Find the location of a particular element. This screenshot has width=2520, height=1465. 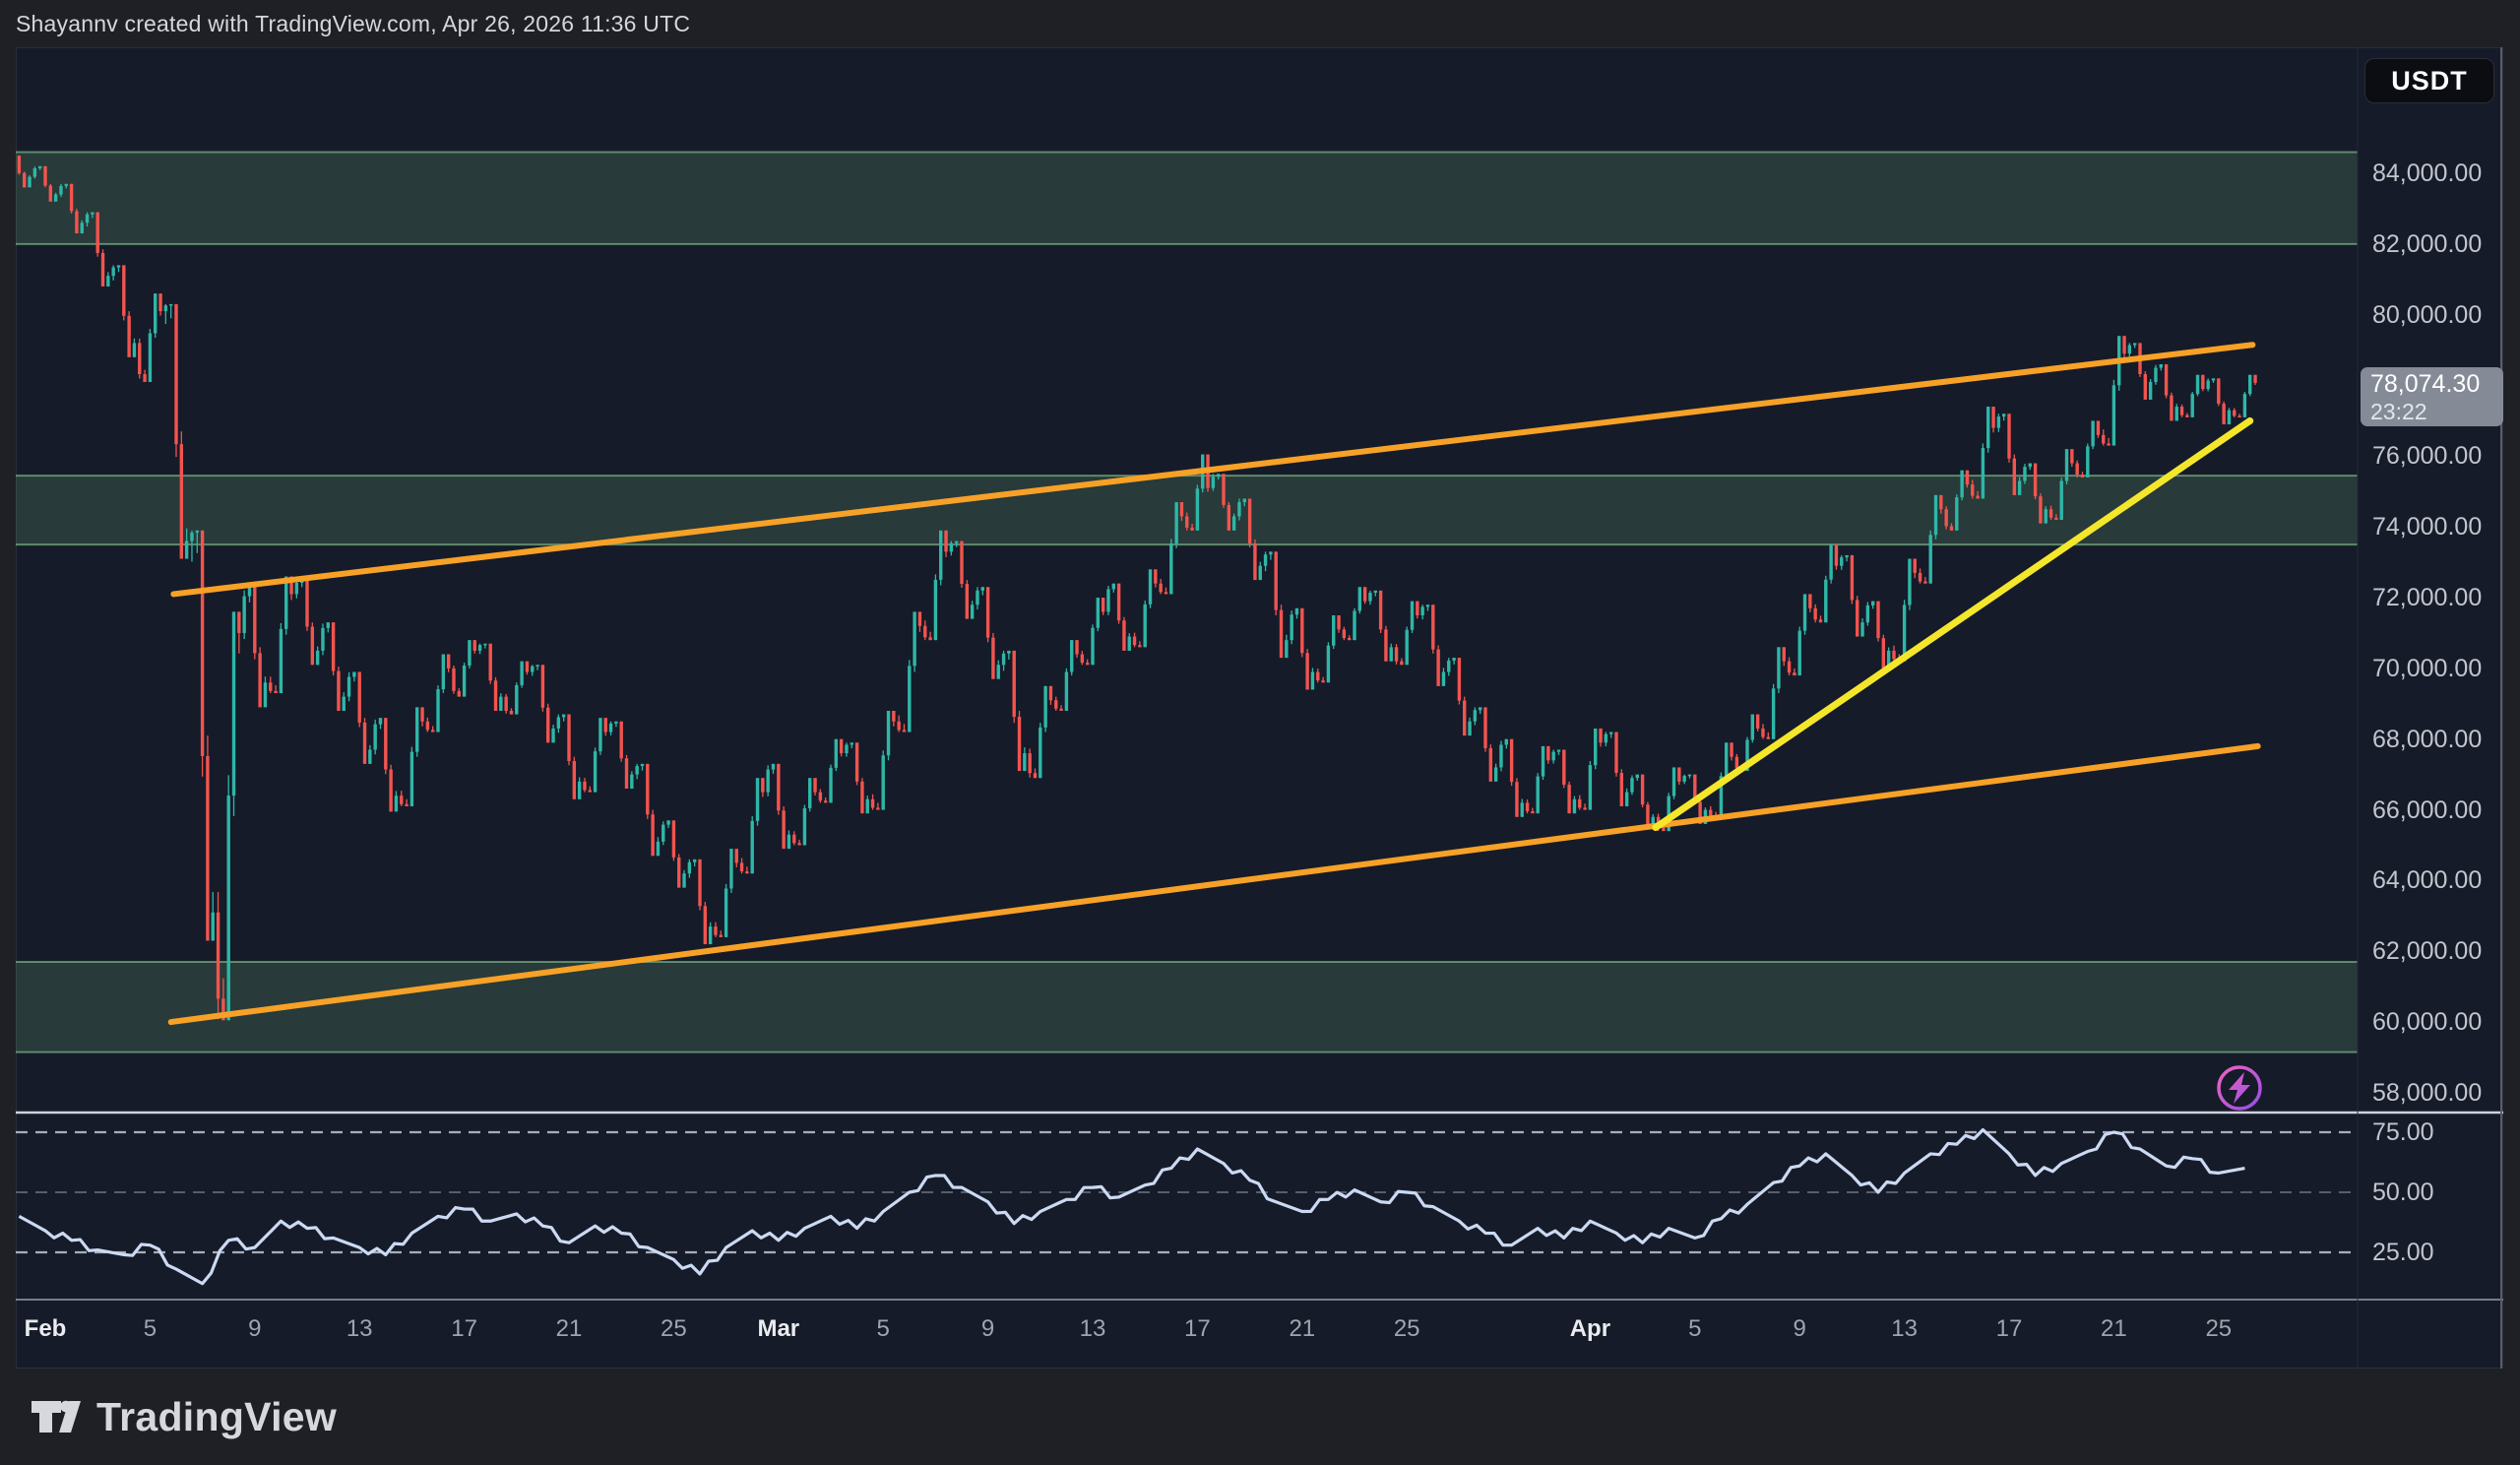

tradingview-logo-icon is located at coordinates (56, 1416).